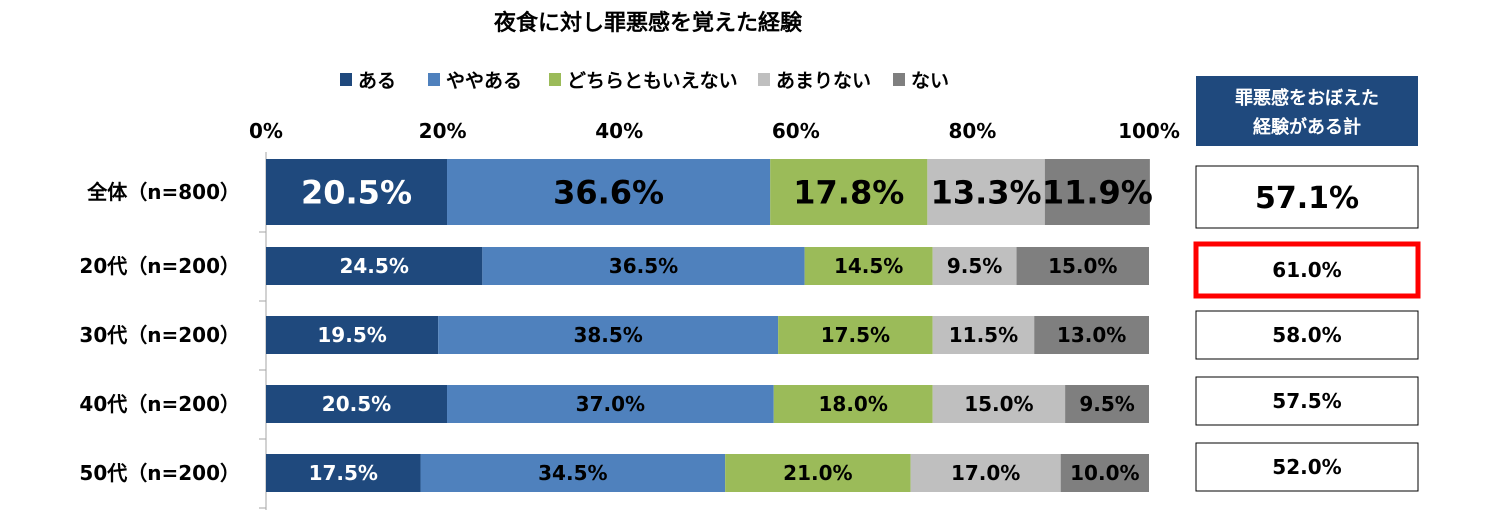 This screenshot has height=520, width=1489. What do you see at coordinates (443, 131) in the screenshot?
I see `x-tick-label: 20%` at bounding box center [443, 131].